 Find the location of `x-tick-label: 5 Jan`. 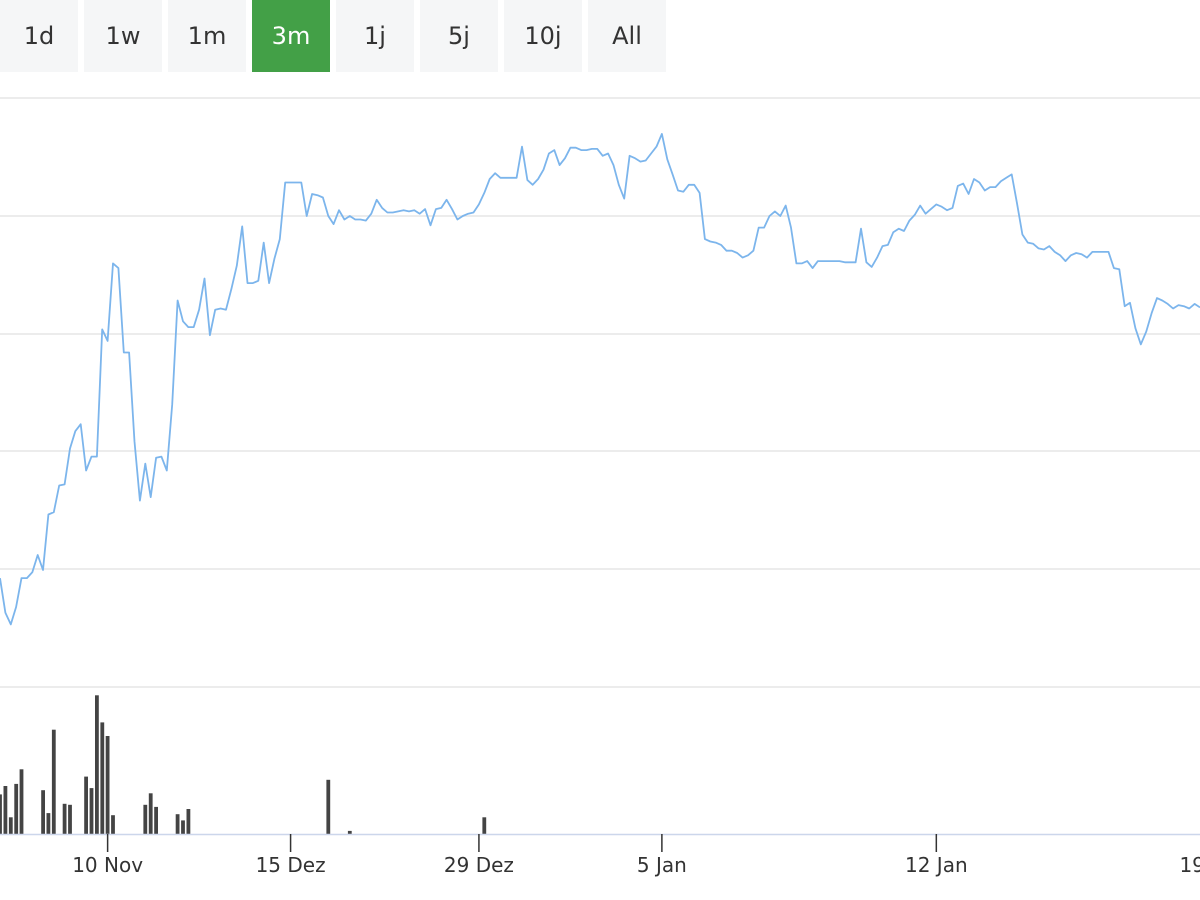

x-tick-label: 5 Jan is located at coordinates (662, 865).